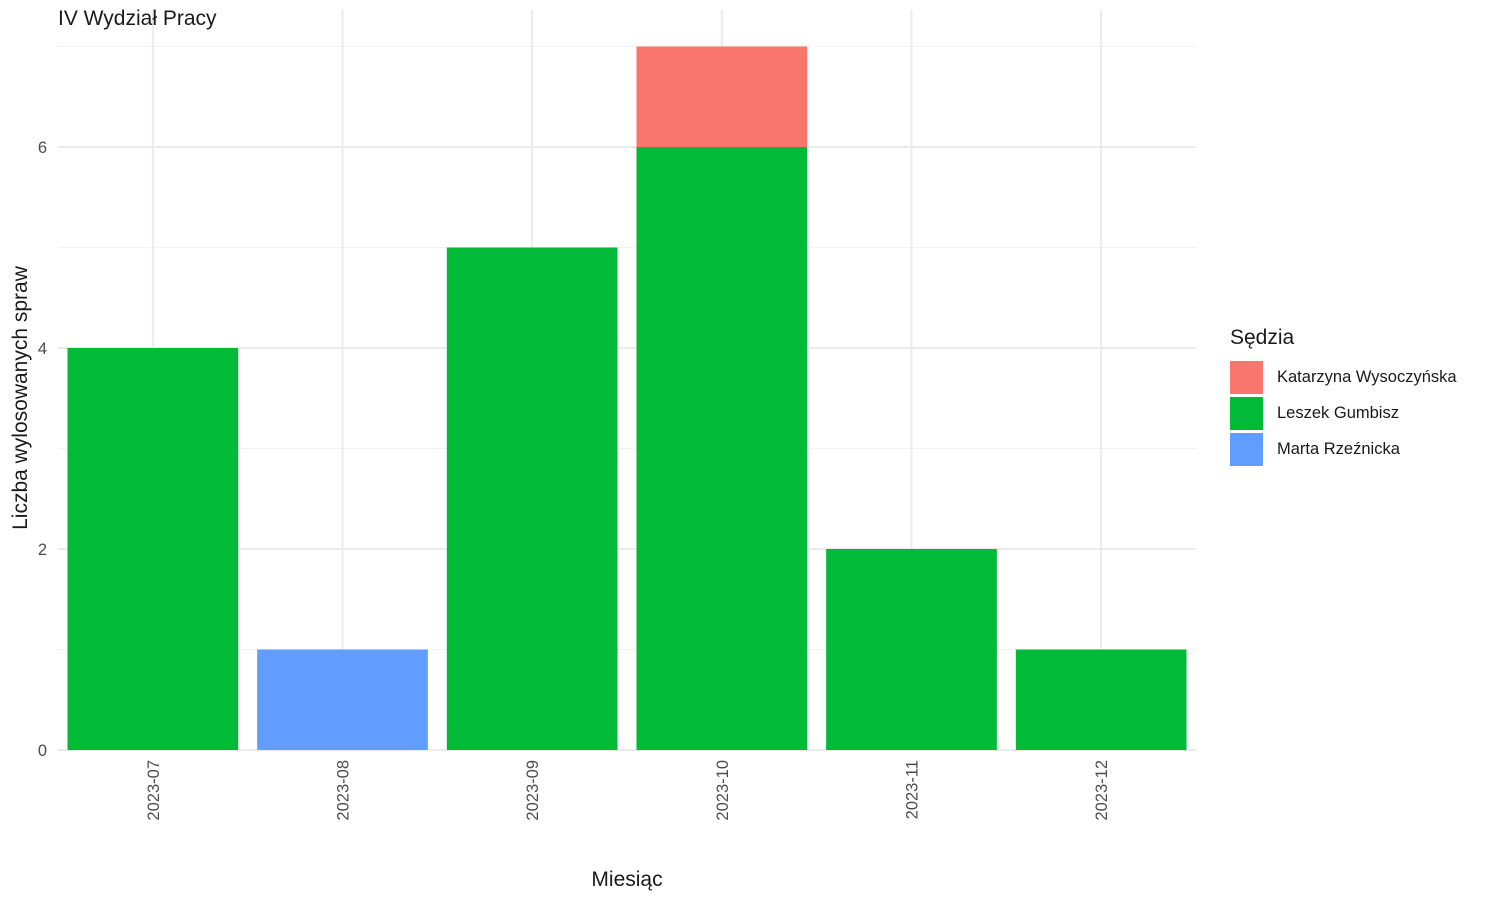 Image resolution: width=1500 pixels, height=900 pixels. Describe the element at coordinates (154, 790) in the screenshot. I see `x-tick-label: 2023-07` at that location.